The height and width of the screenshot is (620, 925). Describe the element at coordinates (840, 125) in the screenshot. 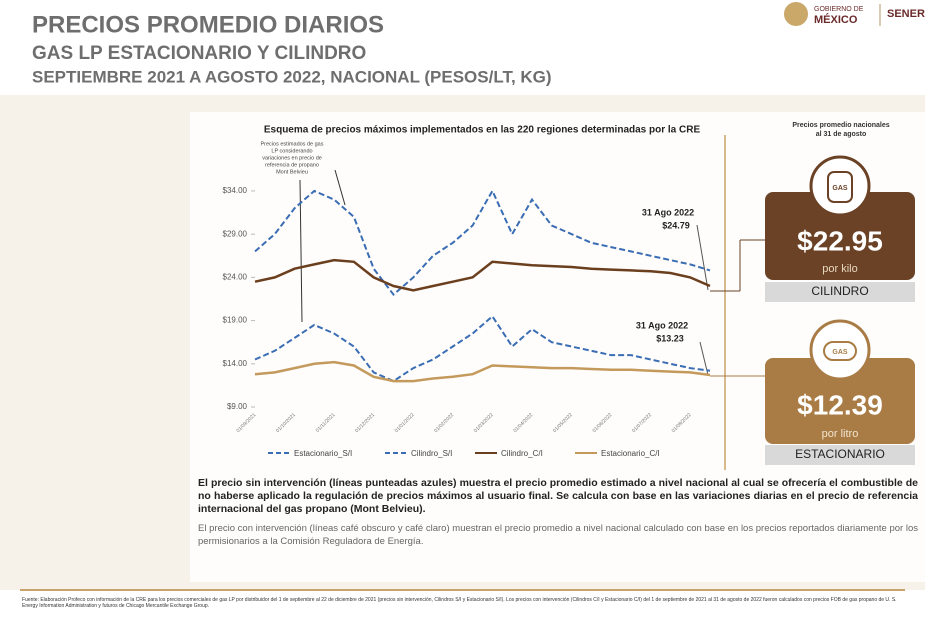

I see `panel-title: Precios promedio nacionales` at that location.